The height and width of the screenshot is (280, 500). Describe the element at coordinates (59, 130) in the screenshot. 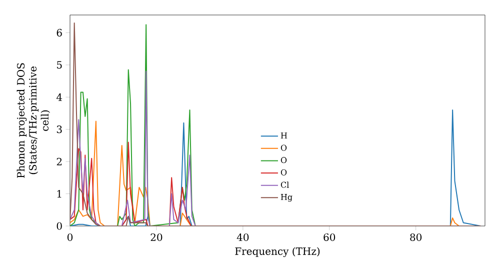

I see `y-tick-label: 3` at that location.